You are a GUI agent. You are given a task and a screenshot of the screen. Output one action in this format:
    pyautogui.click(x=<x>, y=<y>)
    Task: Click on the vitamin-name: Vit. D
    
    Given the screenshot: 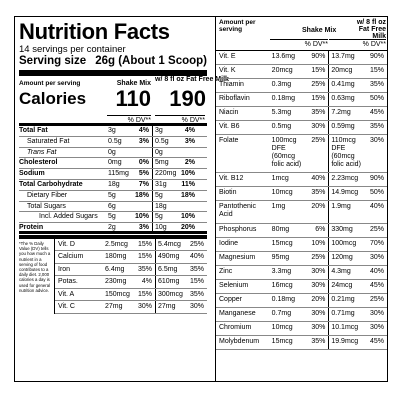 What is the action you would take?
    pyautogui.click(x=66, y=244)
    